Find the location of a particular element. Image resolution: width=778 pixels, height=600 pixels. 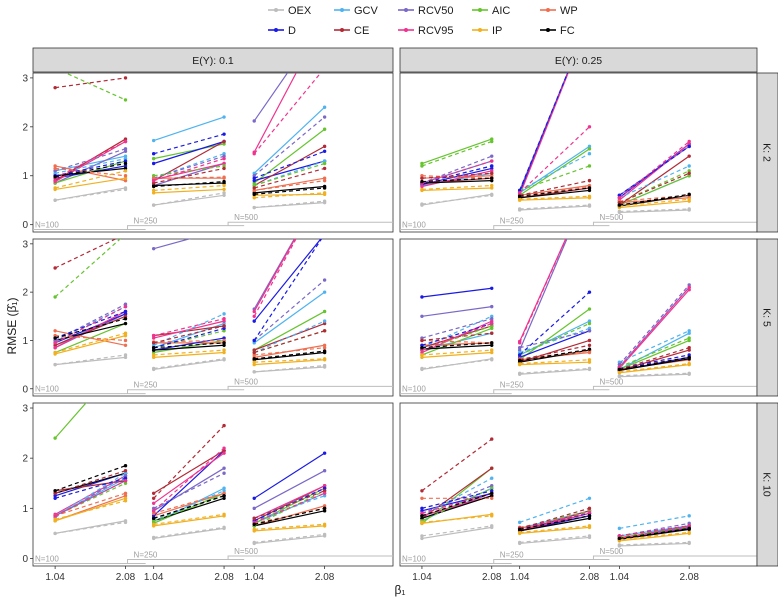

col-strip-label-0: E(Y): 0.1 is located at coordinates (213, 61).